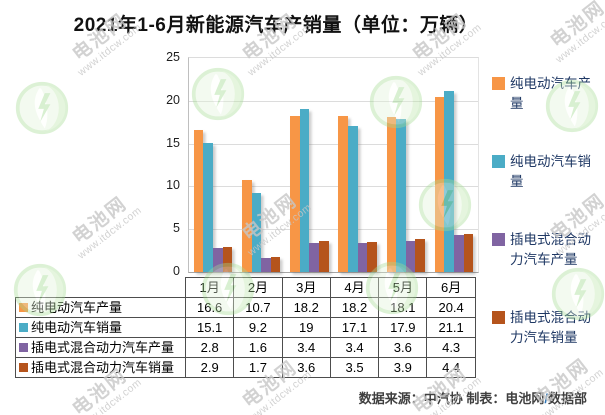 The image size is (605, 415). What do you see at coordinates (451, 347) in the screenshot?
I see `value-cell: 4.3` at bounding box center [451, 347].